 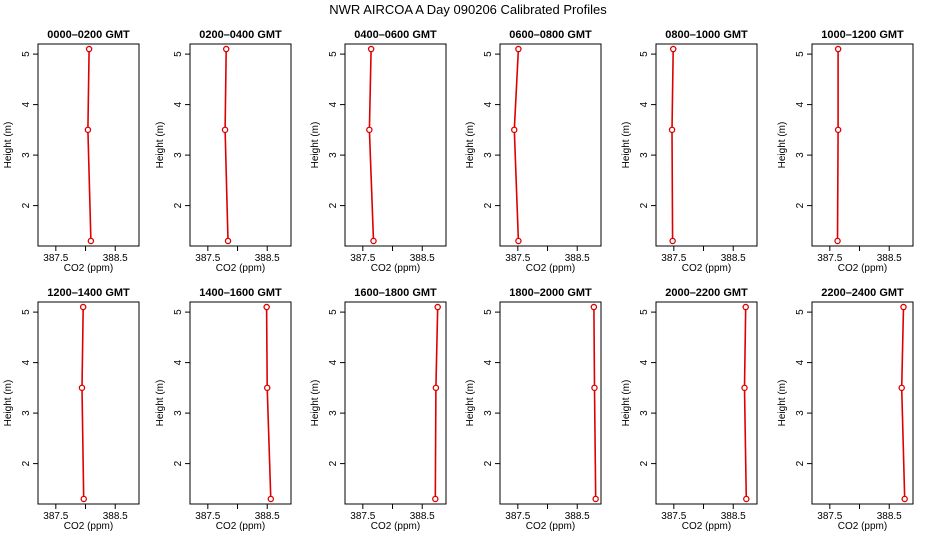 What do you see at coordinates (240, 293) in the screenshot?
I see `panel-title: 1400–1600 GMT` at bounding box center [240, 293].